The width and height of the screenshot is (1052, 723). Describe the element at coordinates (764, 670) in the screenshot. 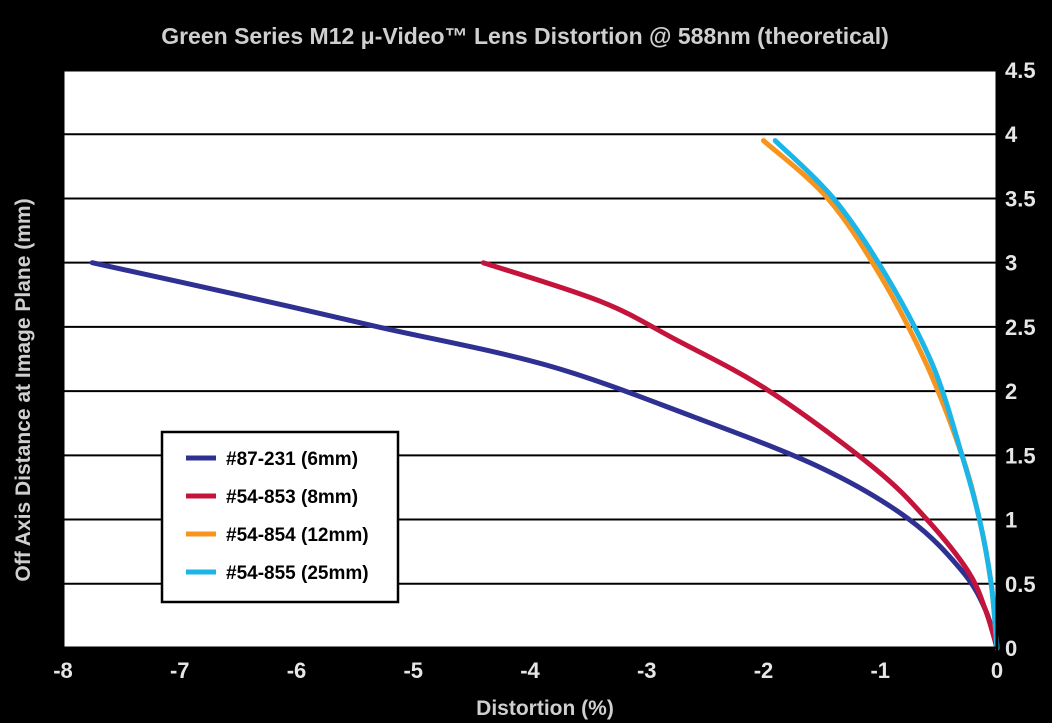

I see `x-tick-label-6: -2` at that location.